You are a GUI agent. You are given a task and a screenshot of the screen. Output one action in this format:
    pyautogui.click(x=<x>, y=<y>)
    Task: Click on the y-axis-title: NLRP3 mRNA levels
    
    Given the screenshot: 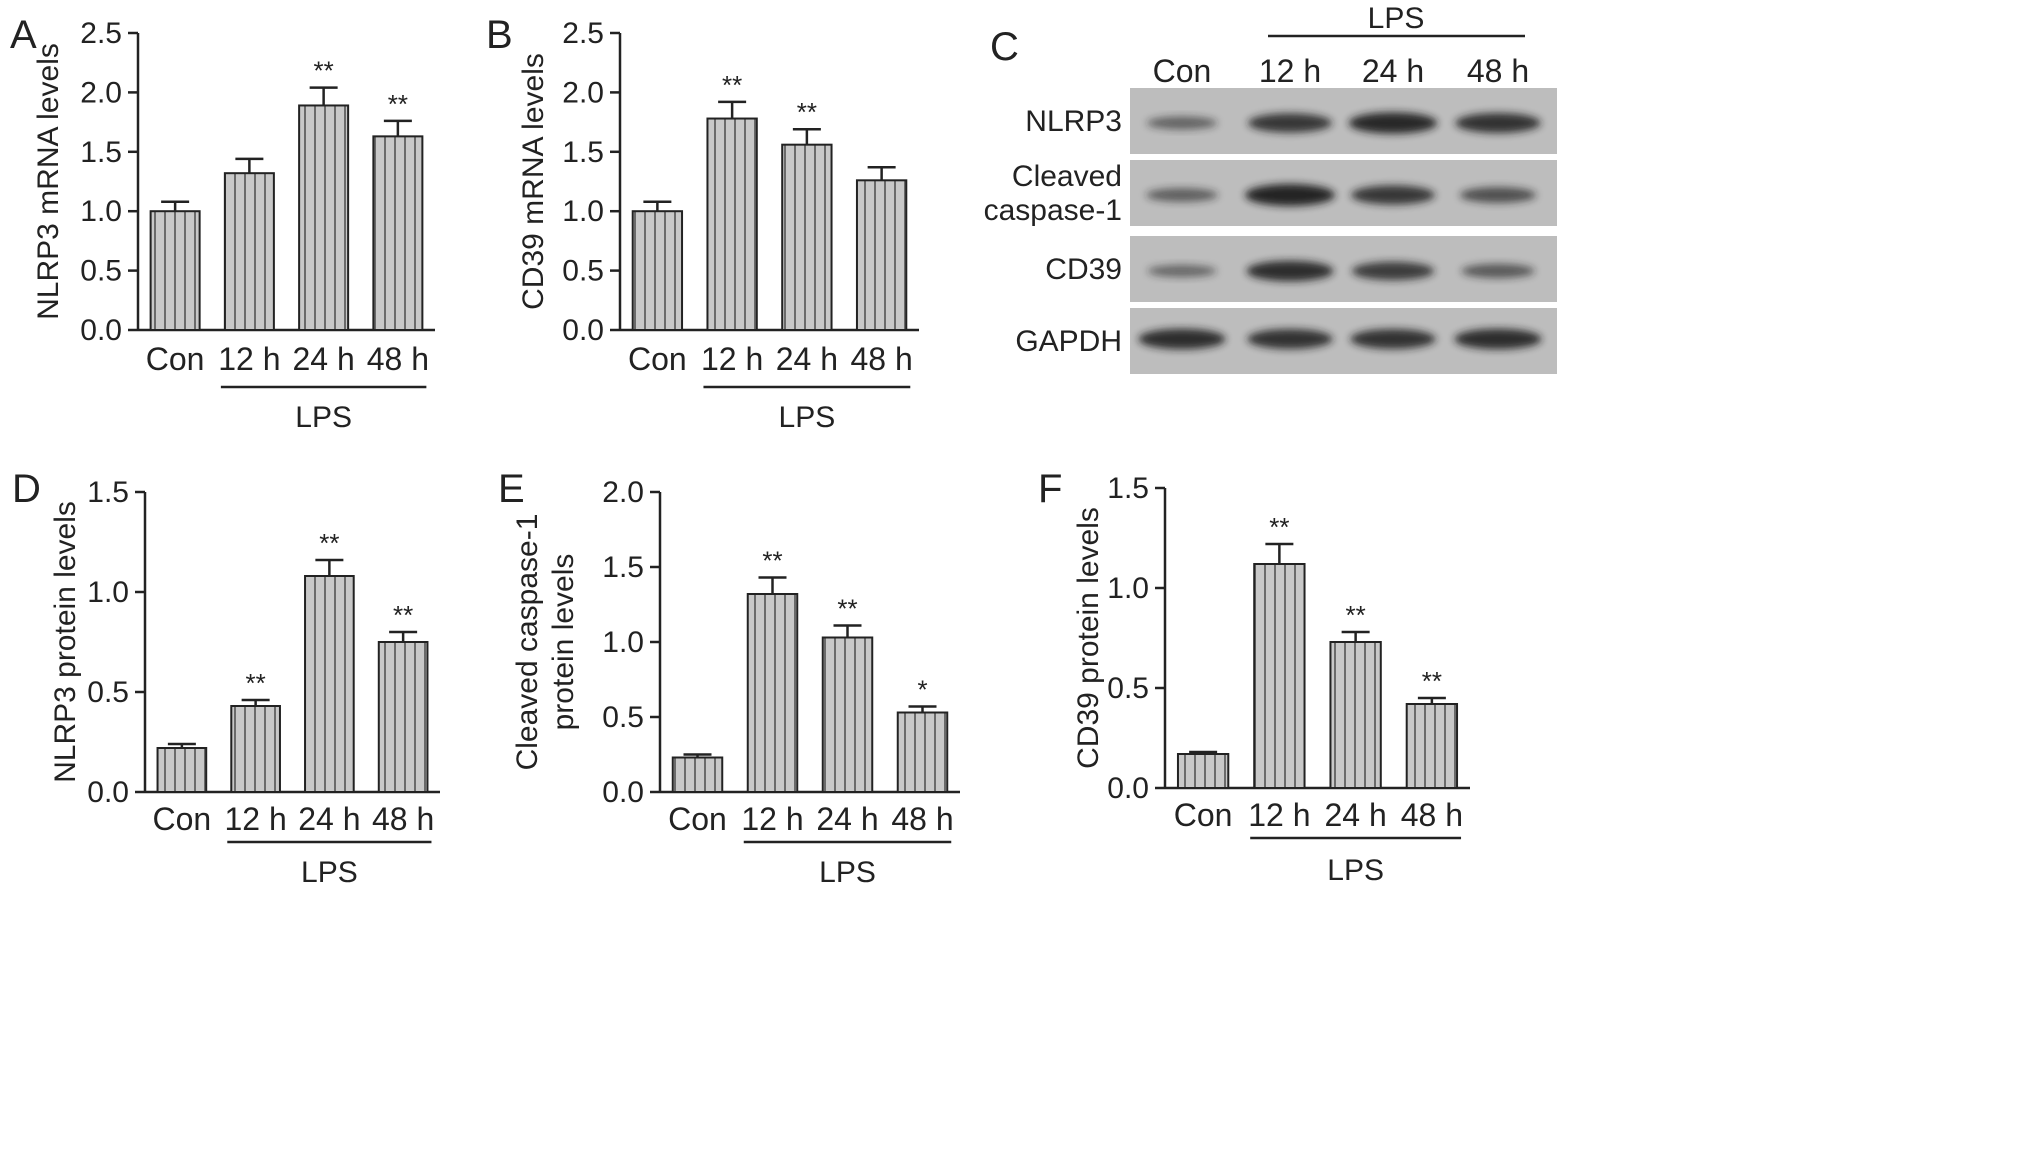 What is the action you would take?
    pyautogui.click(x=48, y=181)
    